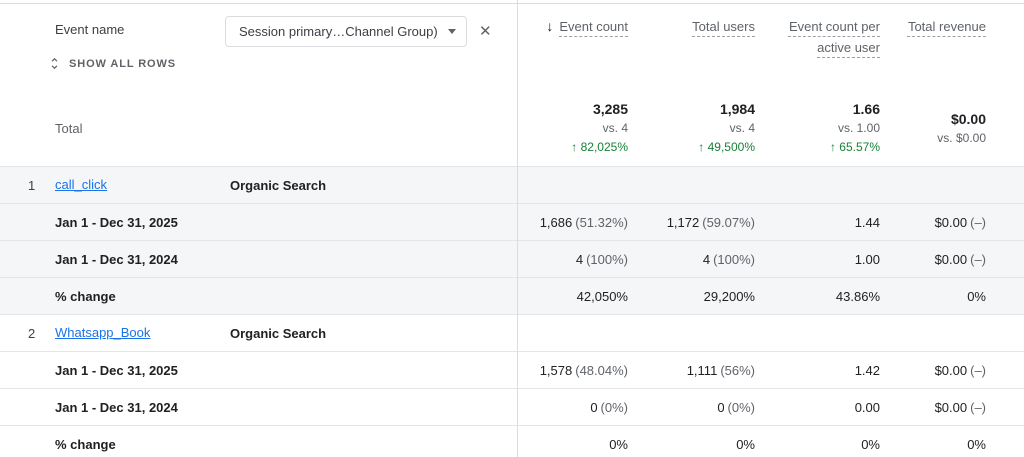 This screenshot has width=1024, height=457. Describe the element at coordinates (69, 128) in the screenshot. I see `totals-label: Total` at that location.